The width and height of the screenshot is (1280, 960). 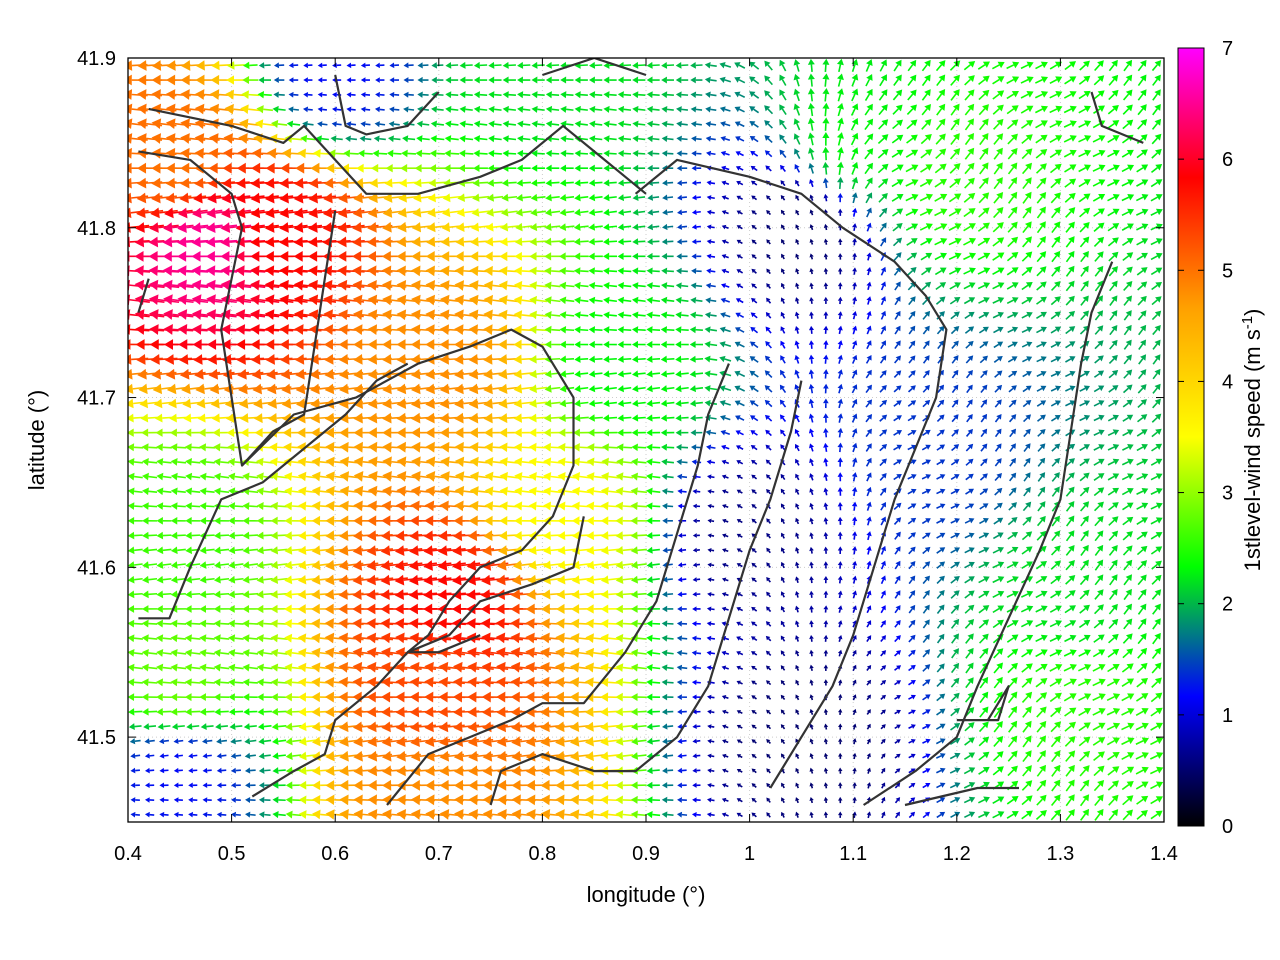 I want to click on x-tick-label: 1.1, so click(x=853, y=854).